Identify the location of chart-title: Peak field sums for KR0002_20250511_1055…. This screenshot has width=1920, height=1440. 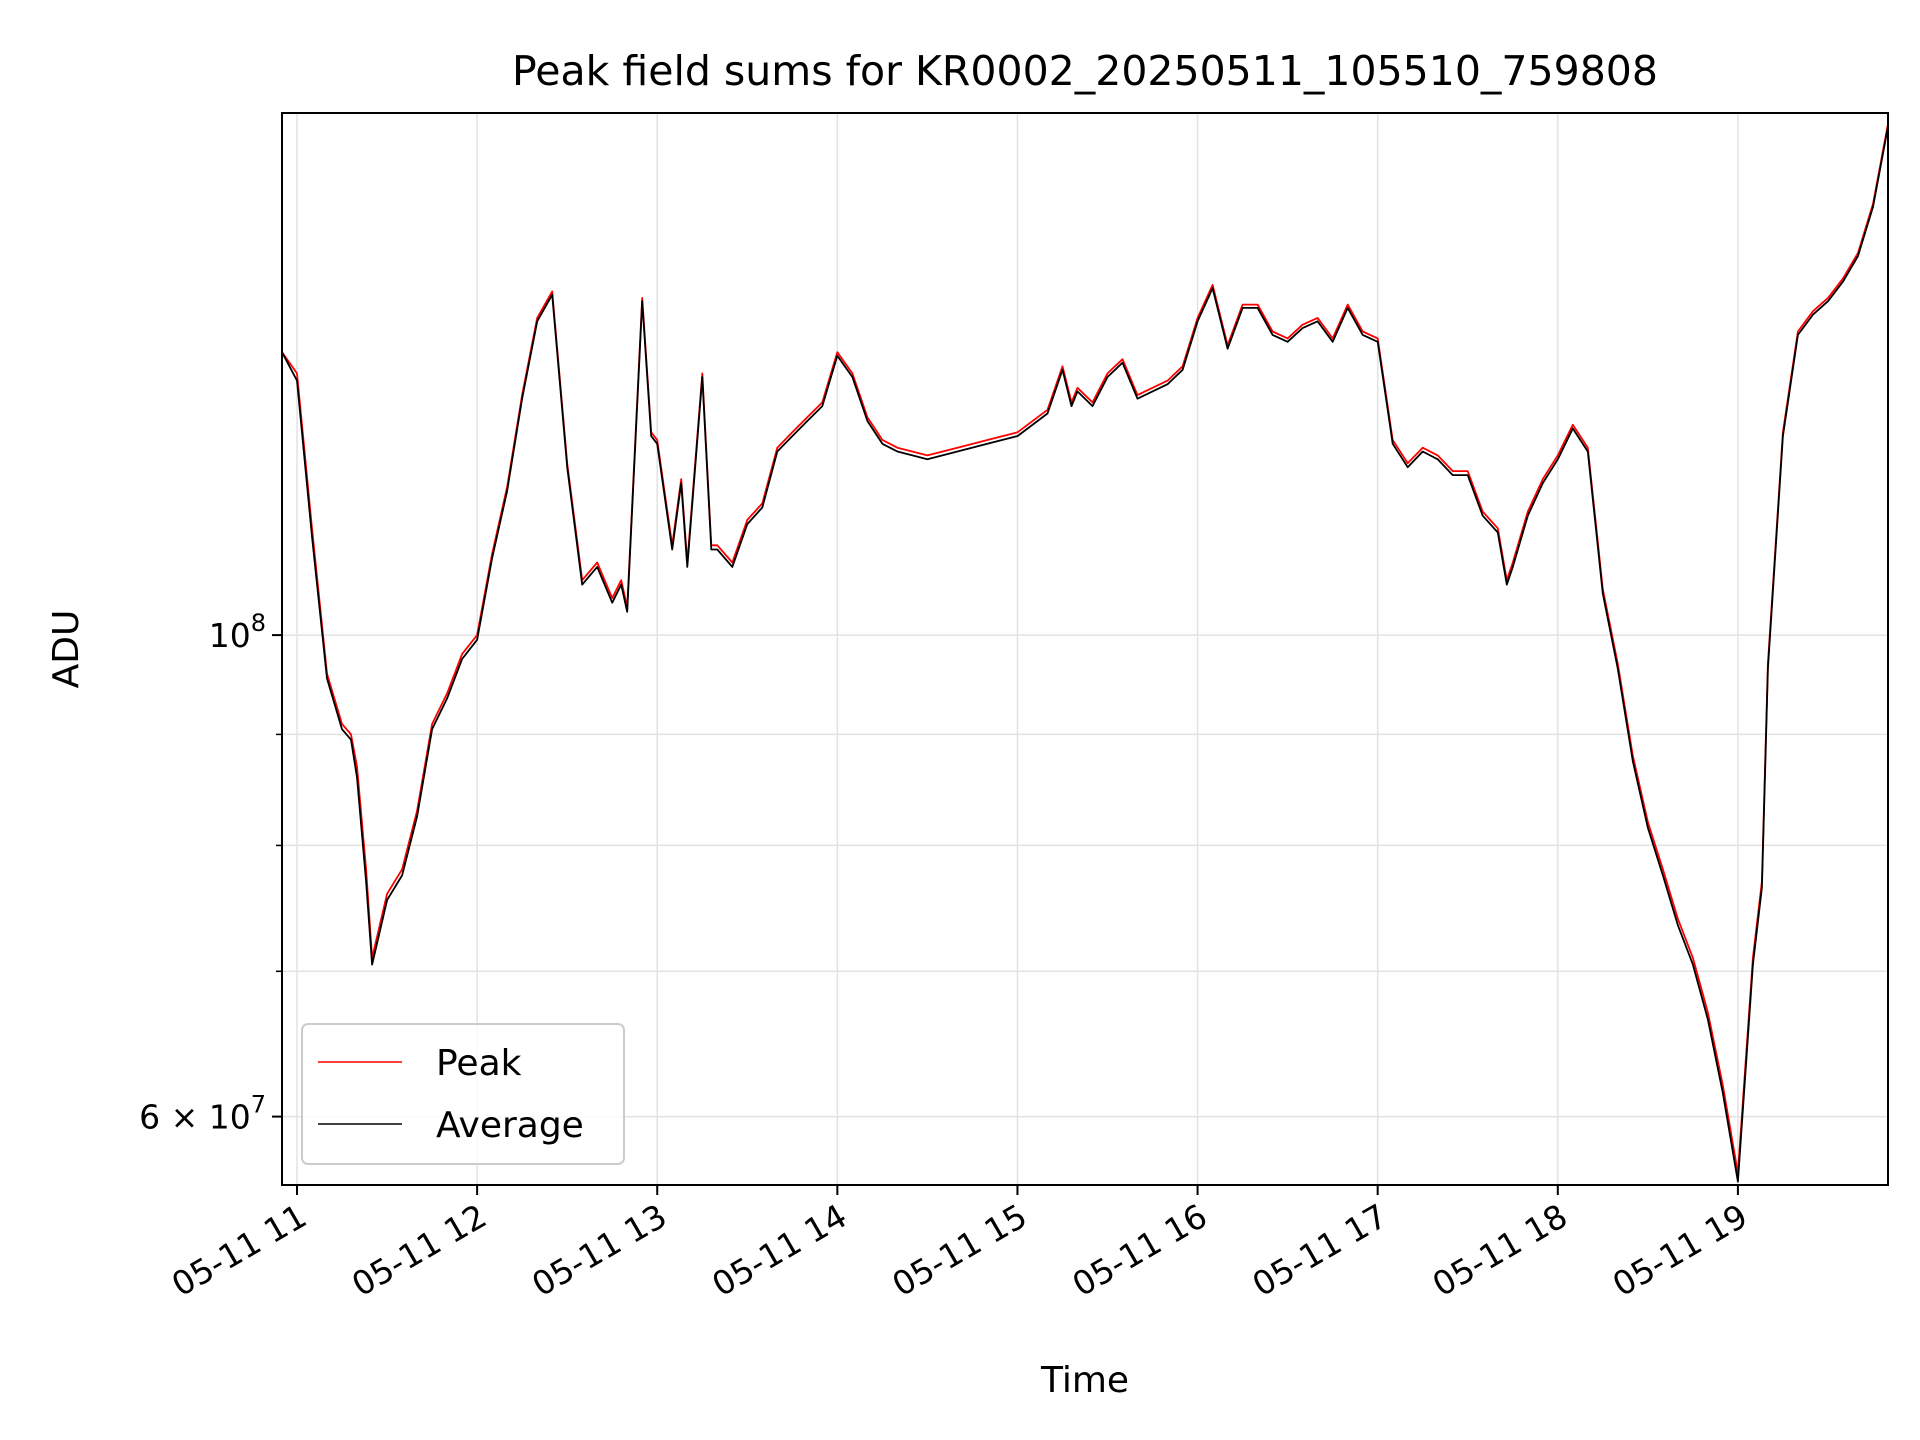
(1085, 71).